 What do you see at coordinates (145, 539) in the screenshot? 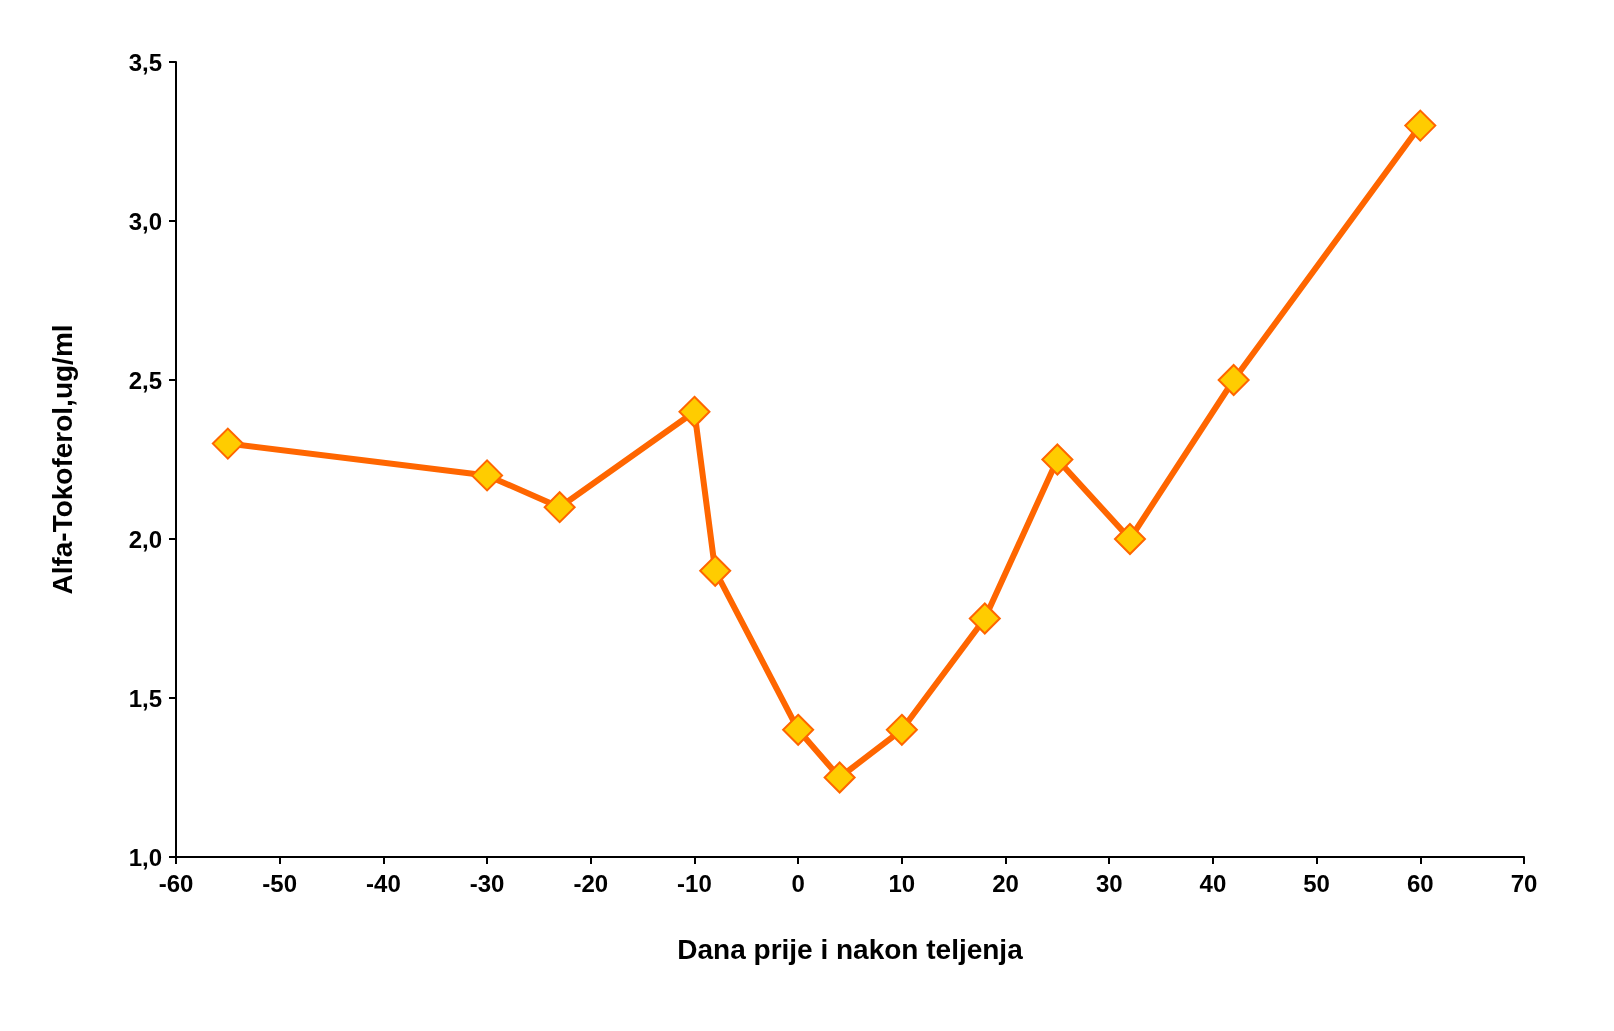
I see `y-tick-label: 2,0` at bounding box center [145, 539].